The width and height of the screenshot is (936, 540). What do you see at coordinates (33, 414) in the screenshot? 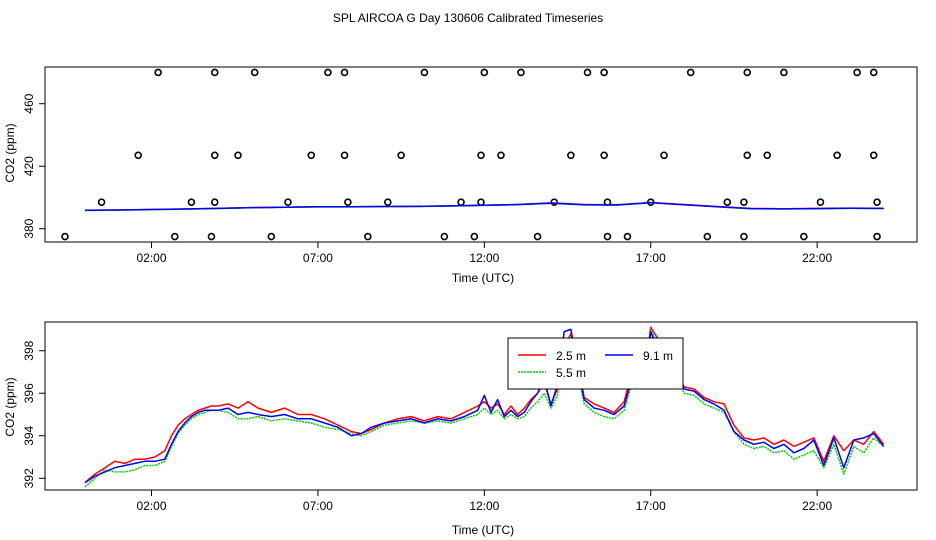
I see `y-axis: 392 394 396 398` at bounding box center [33, 414].